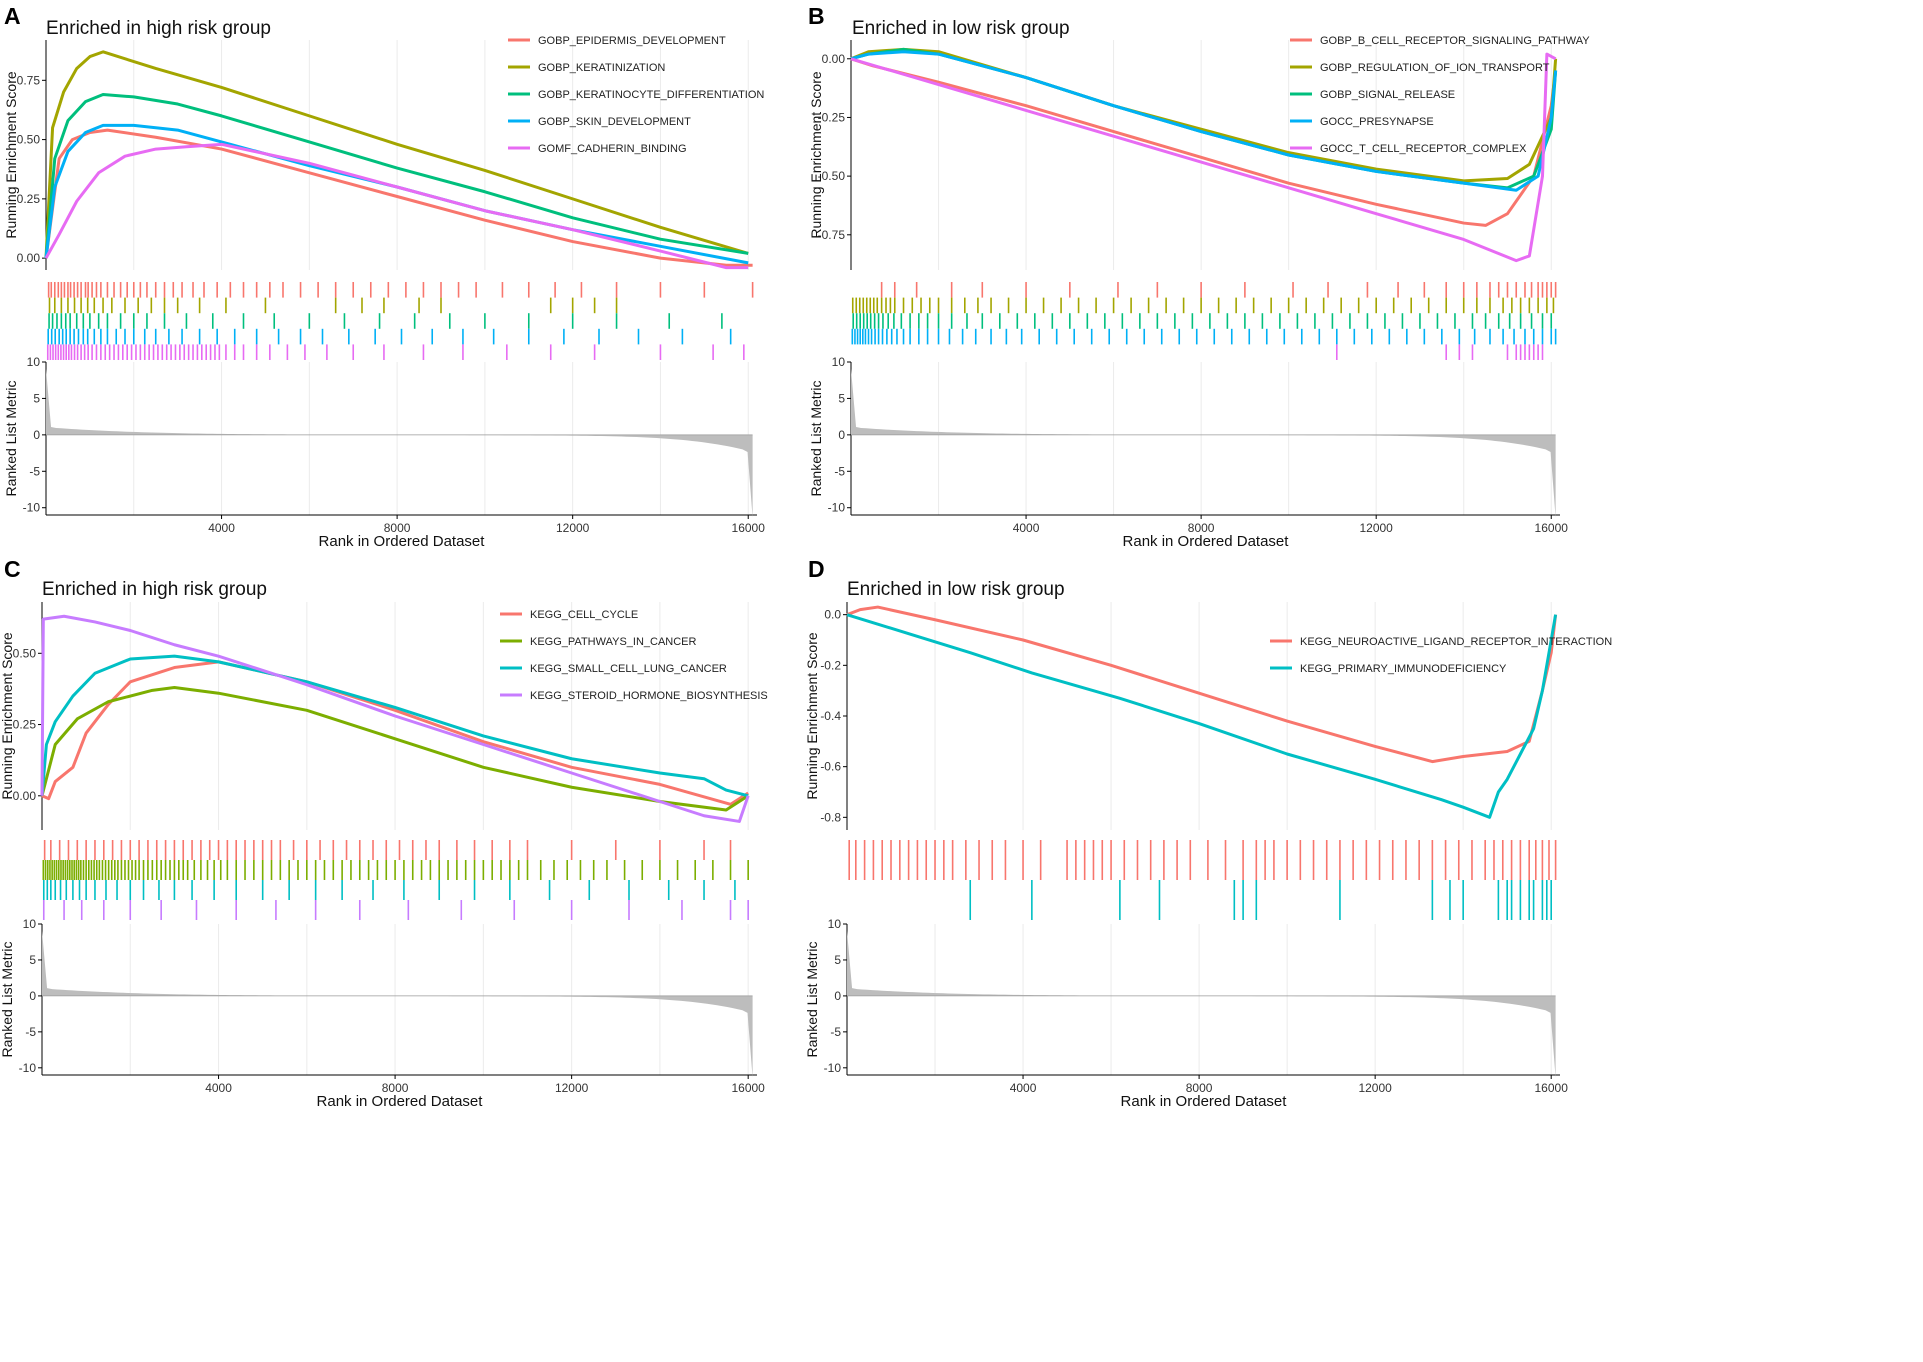 Image resolution: width=1923 pixels, height=1362 pixels. What do you see at coordinates (830, 817) in the screenshot?
I see `es-y-tick-label: -0.8` at bounding box center [830, 817].